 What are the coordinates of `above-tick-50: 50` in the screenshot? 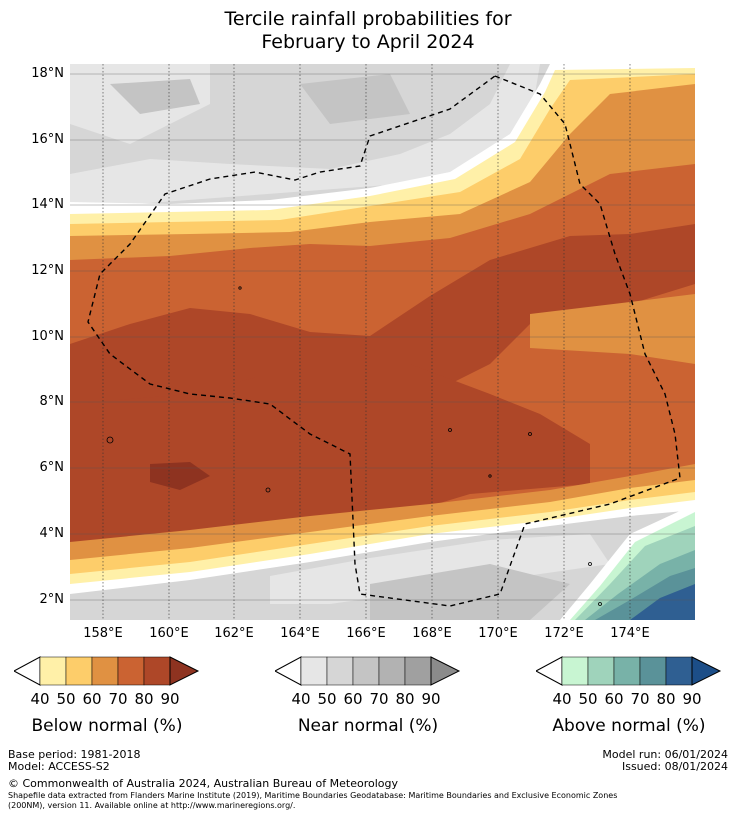 It's located at (588, 699).